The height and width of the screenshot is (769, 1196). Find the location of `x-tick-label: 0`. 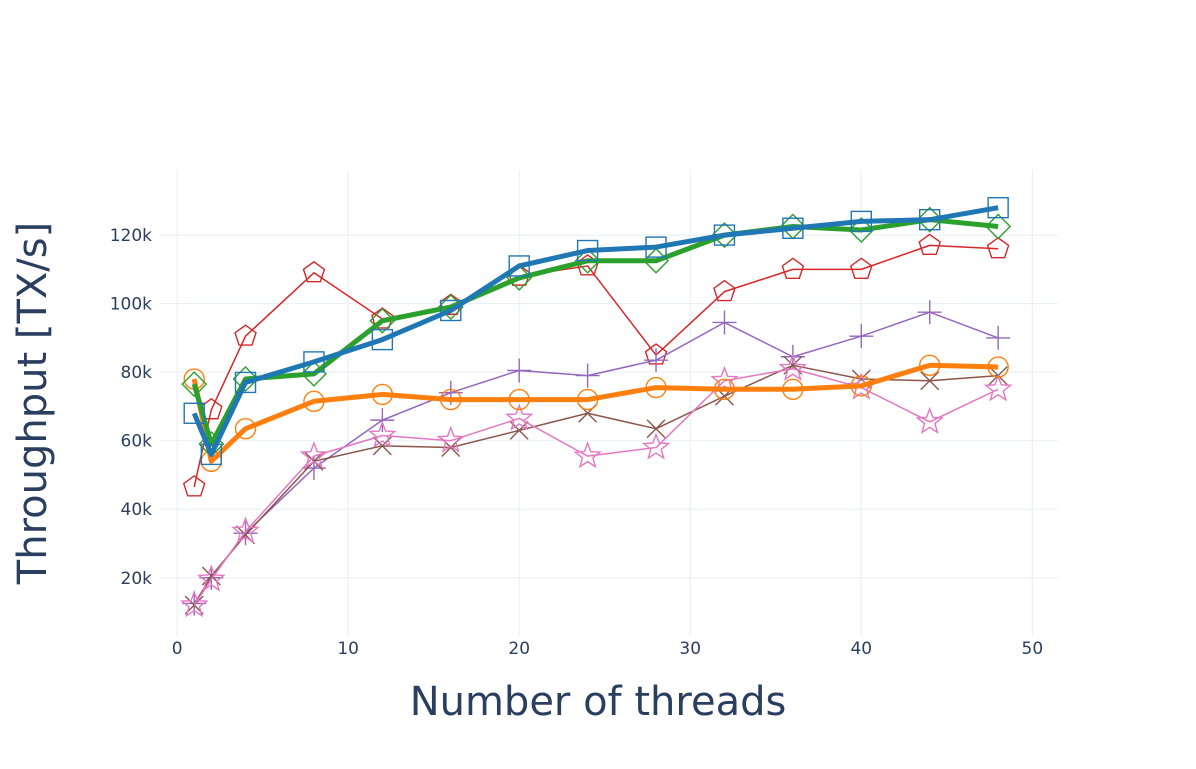

x-tick-label: 0 is located at coordinates (177, 649).